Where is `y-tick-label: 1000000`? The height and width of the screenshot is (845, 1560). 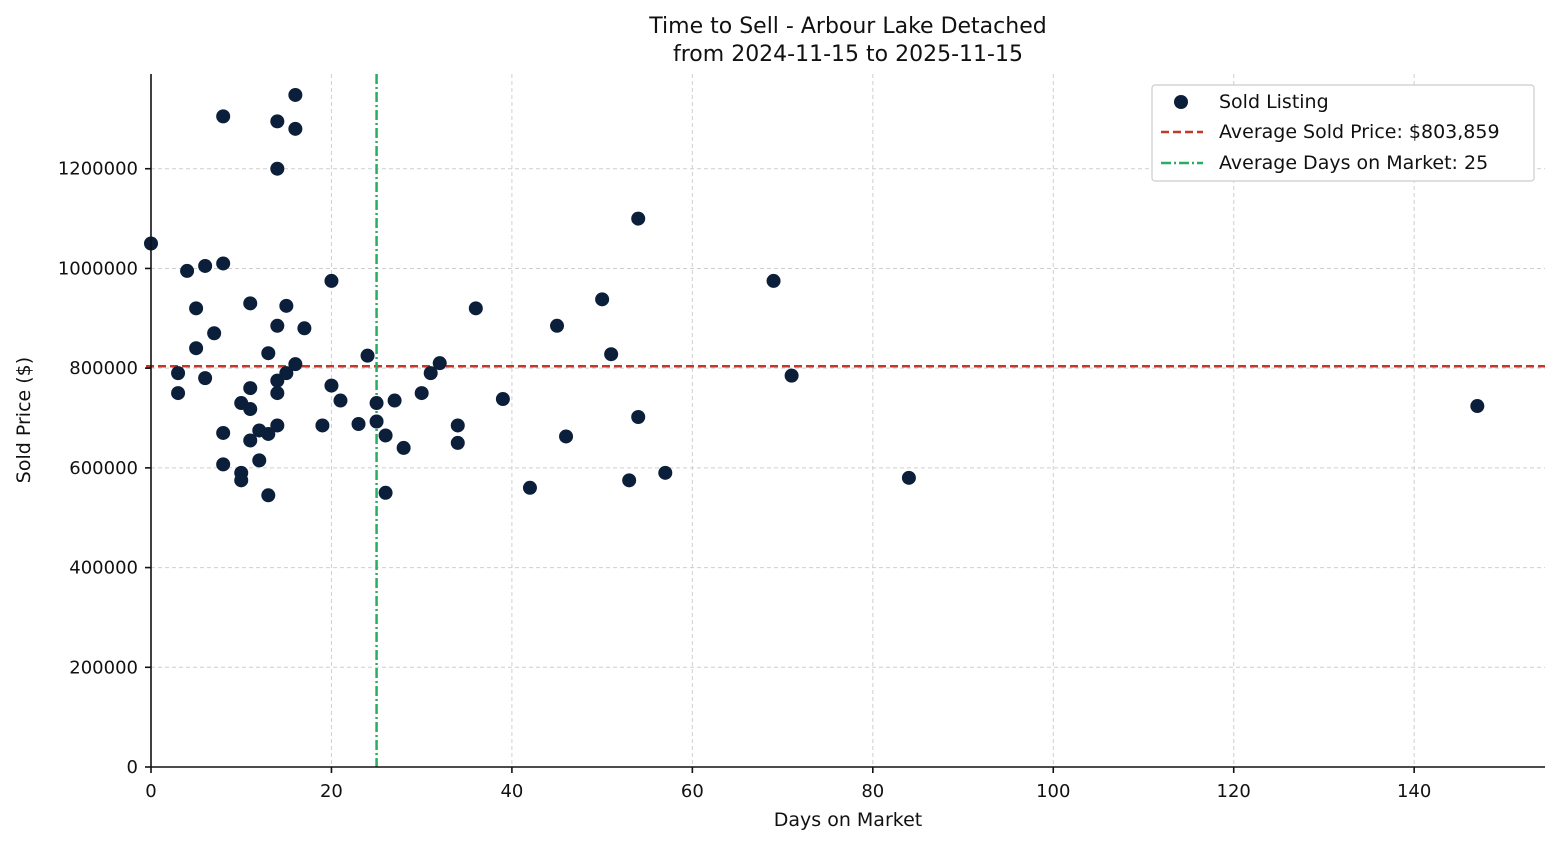
y-tick-label: 1000000 is located at coordinates (98, 268).